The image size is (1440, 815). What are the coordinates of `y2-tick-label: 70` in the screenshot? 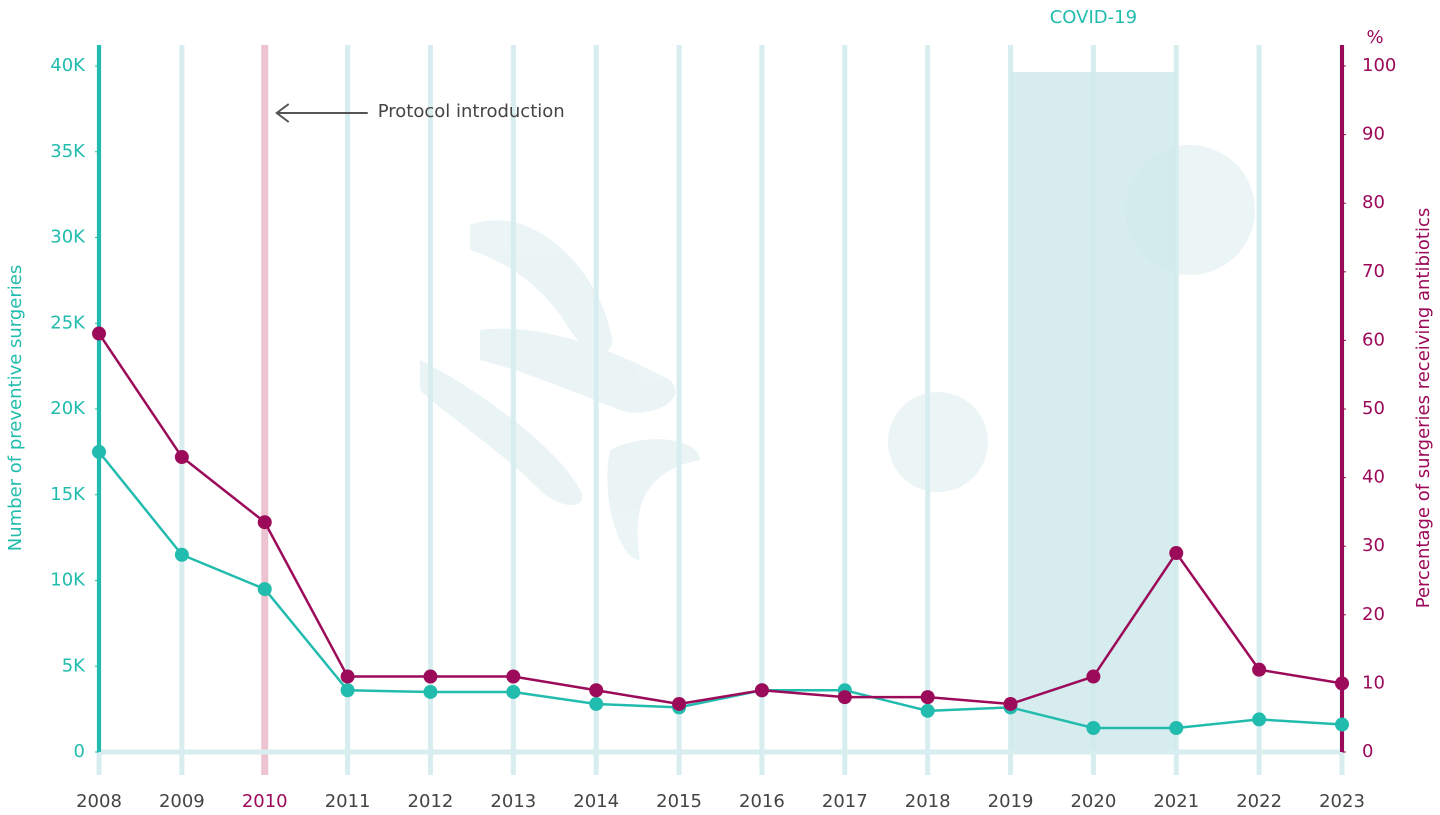 It's located at (1373, 271).